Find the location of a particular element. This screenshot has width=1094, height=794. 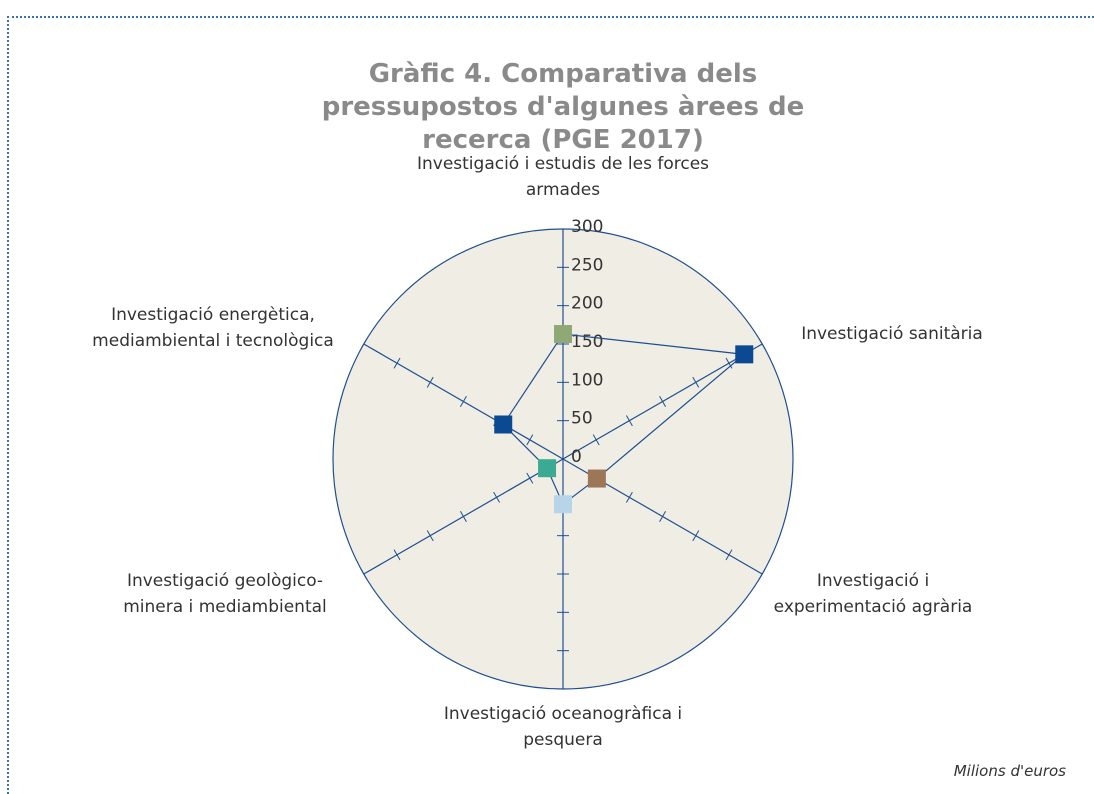

tick-label: 250 is located at coordinates (587, 265).